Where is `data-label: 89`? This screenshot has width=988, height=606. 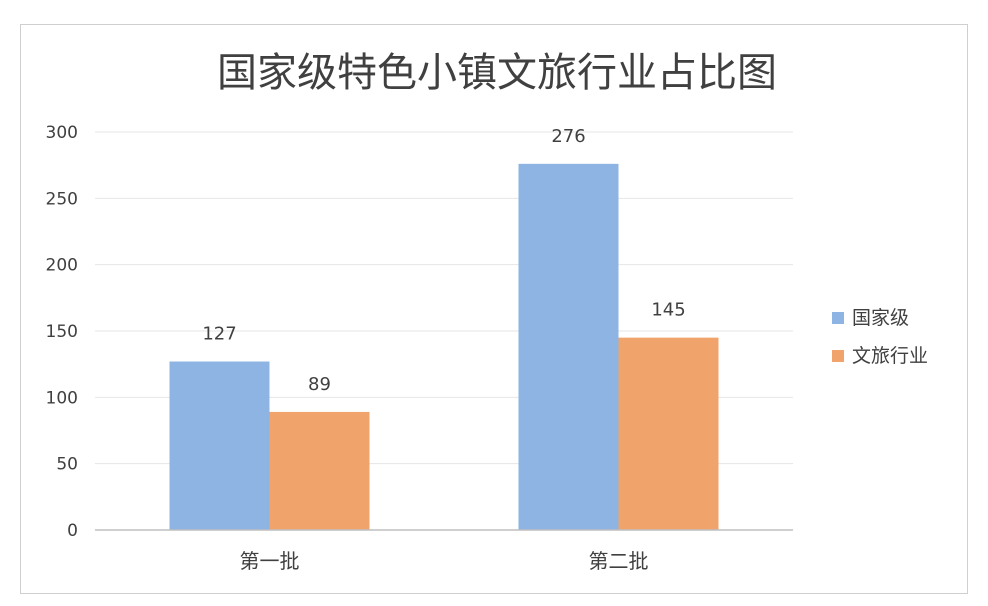
data-label: 89 is located at coordinates (319, 384).